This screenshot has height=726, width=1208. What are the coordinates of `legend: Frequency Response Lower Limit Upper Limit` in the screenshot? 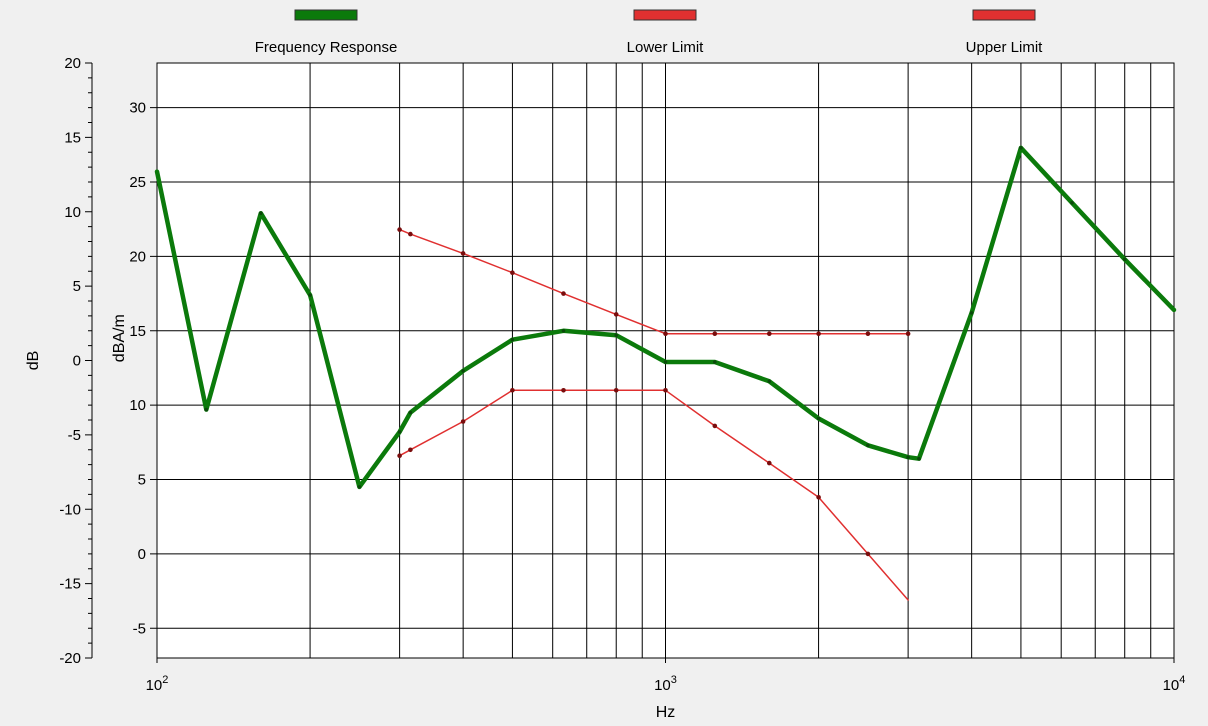 It's located at (649, 32).